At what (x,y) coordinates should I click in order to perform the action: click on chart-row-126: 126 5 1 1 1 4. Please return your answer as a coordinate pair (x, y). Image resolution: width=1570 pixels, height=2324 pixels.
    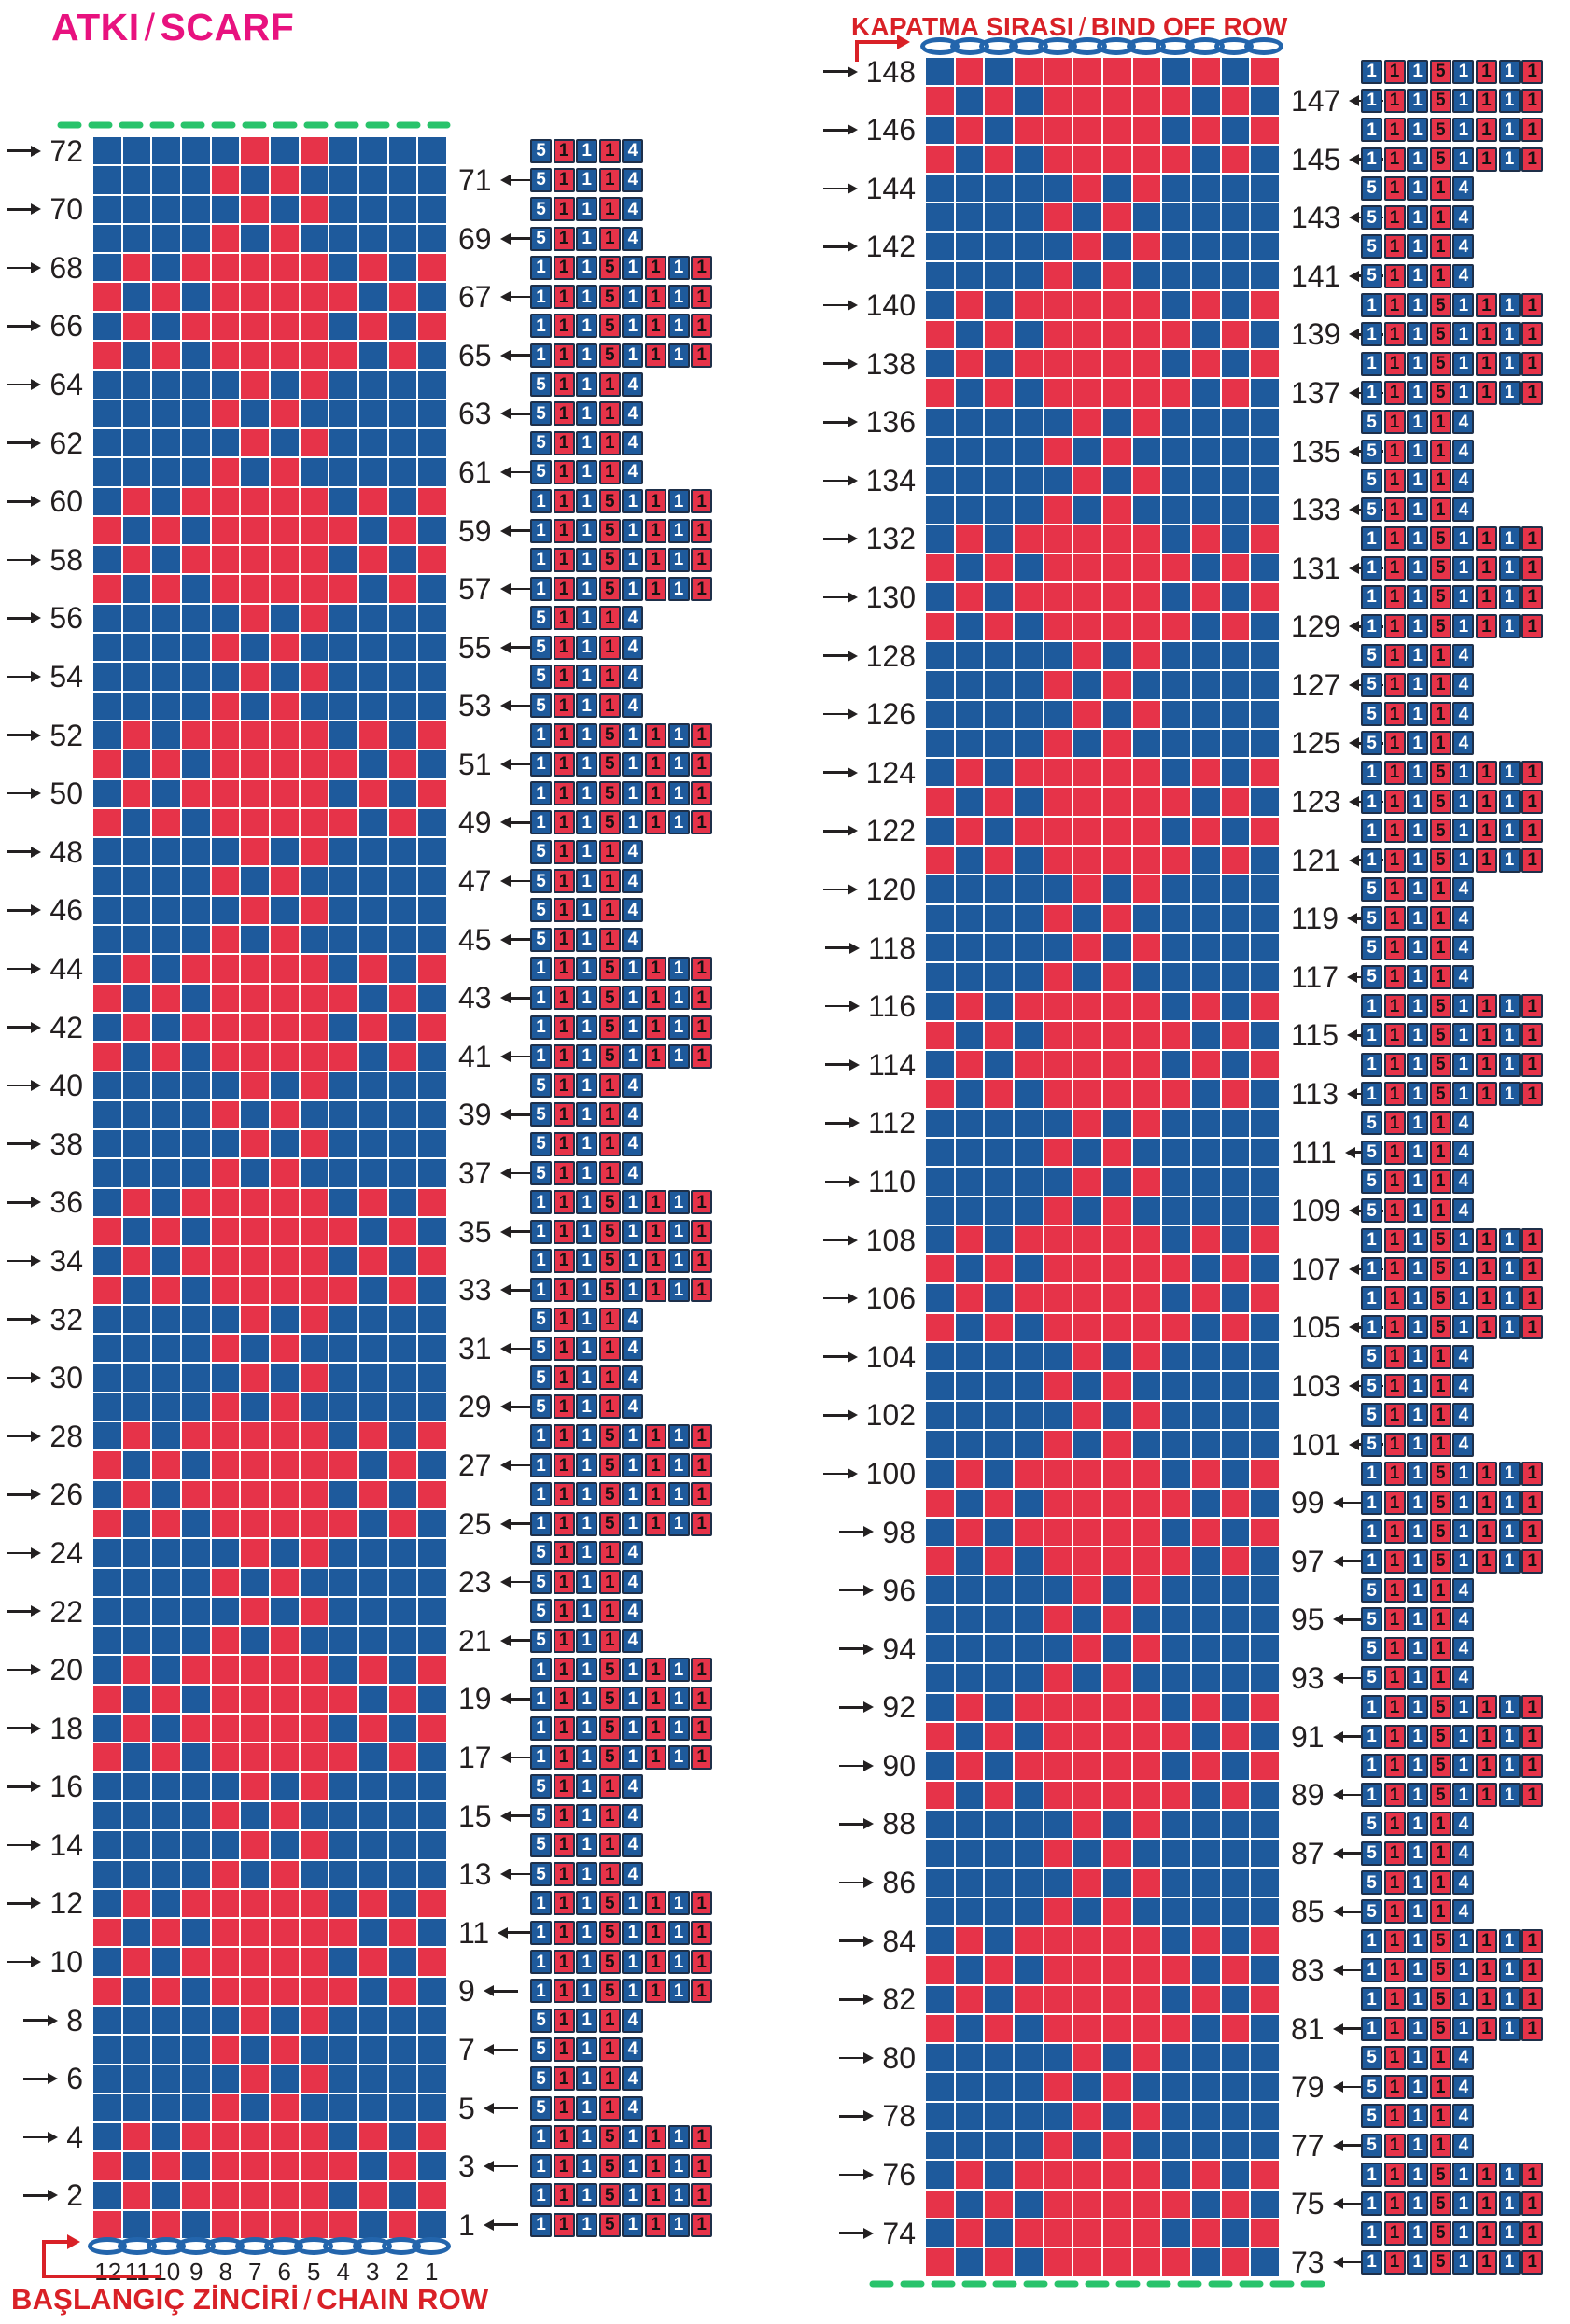
    Looking at the image, I should click on (1185, 714).